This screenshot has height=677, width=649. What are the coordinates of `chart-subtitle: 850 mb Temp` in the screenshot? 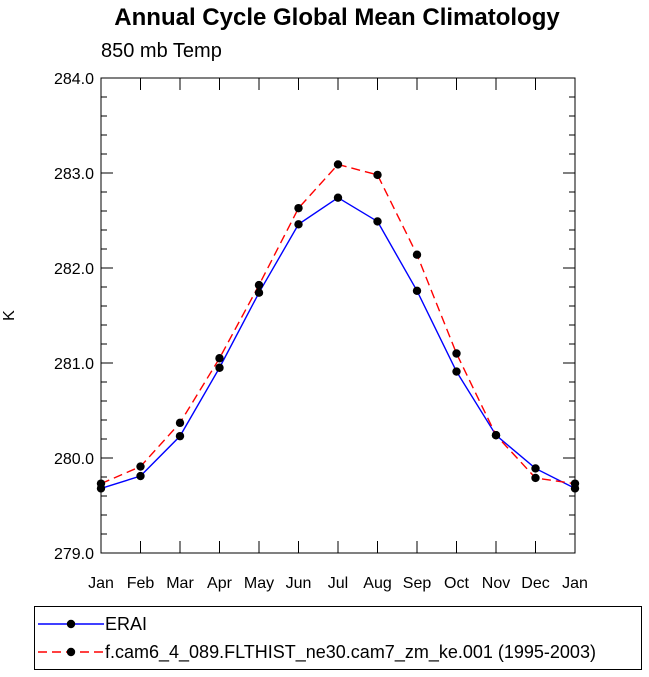 It's located at (161, 51).